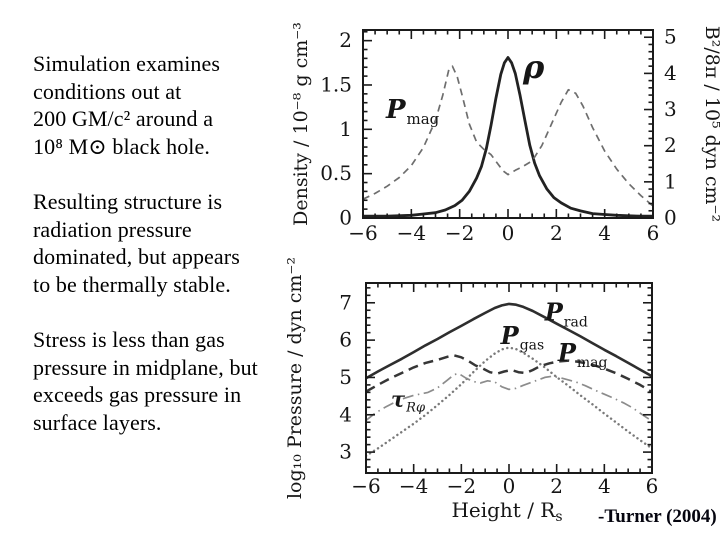 Image resolution: width=720 pixels, height=540 pixels. What do you see at coordinates (345, 40) in the screenshot?
I see `y-tick-label: 2` at bounding box center [345, 40].